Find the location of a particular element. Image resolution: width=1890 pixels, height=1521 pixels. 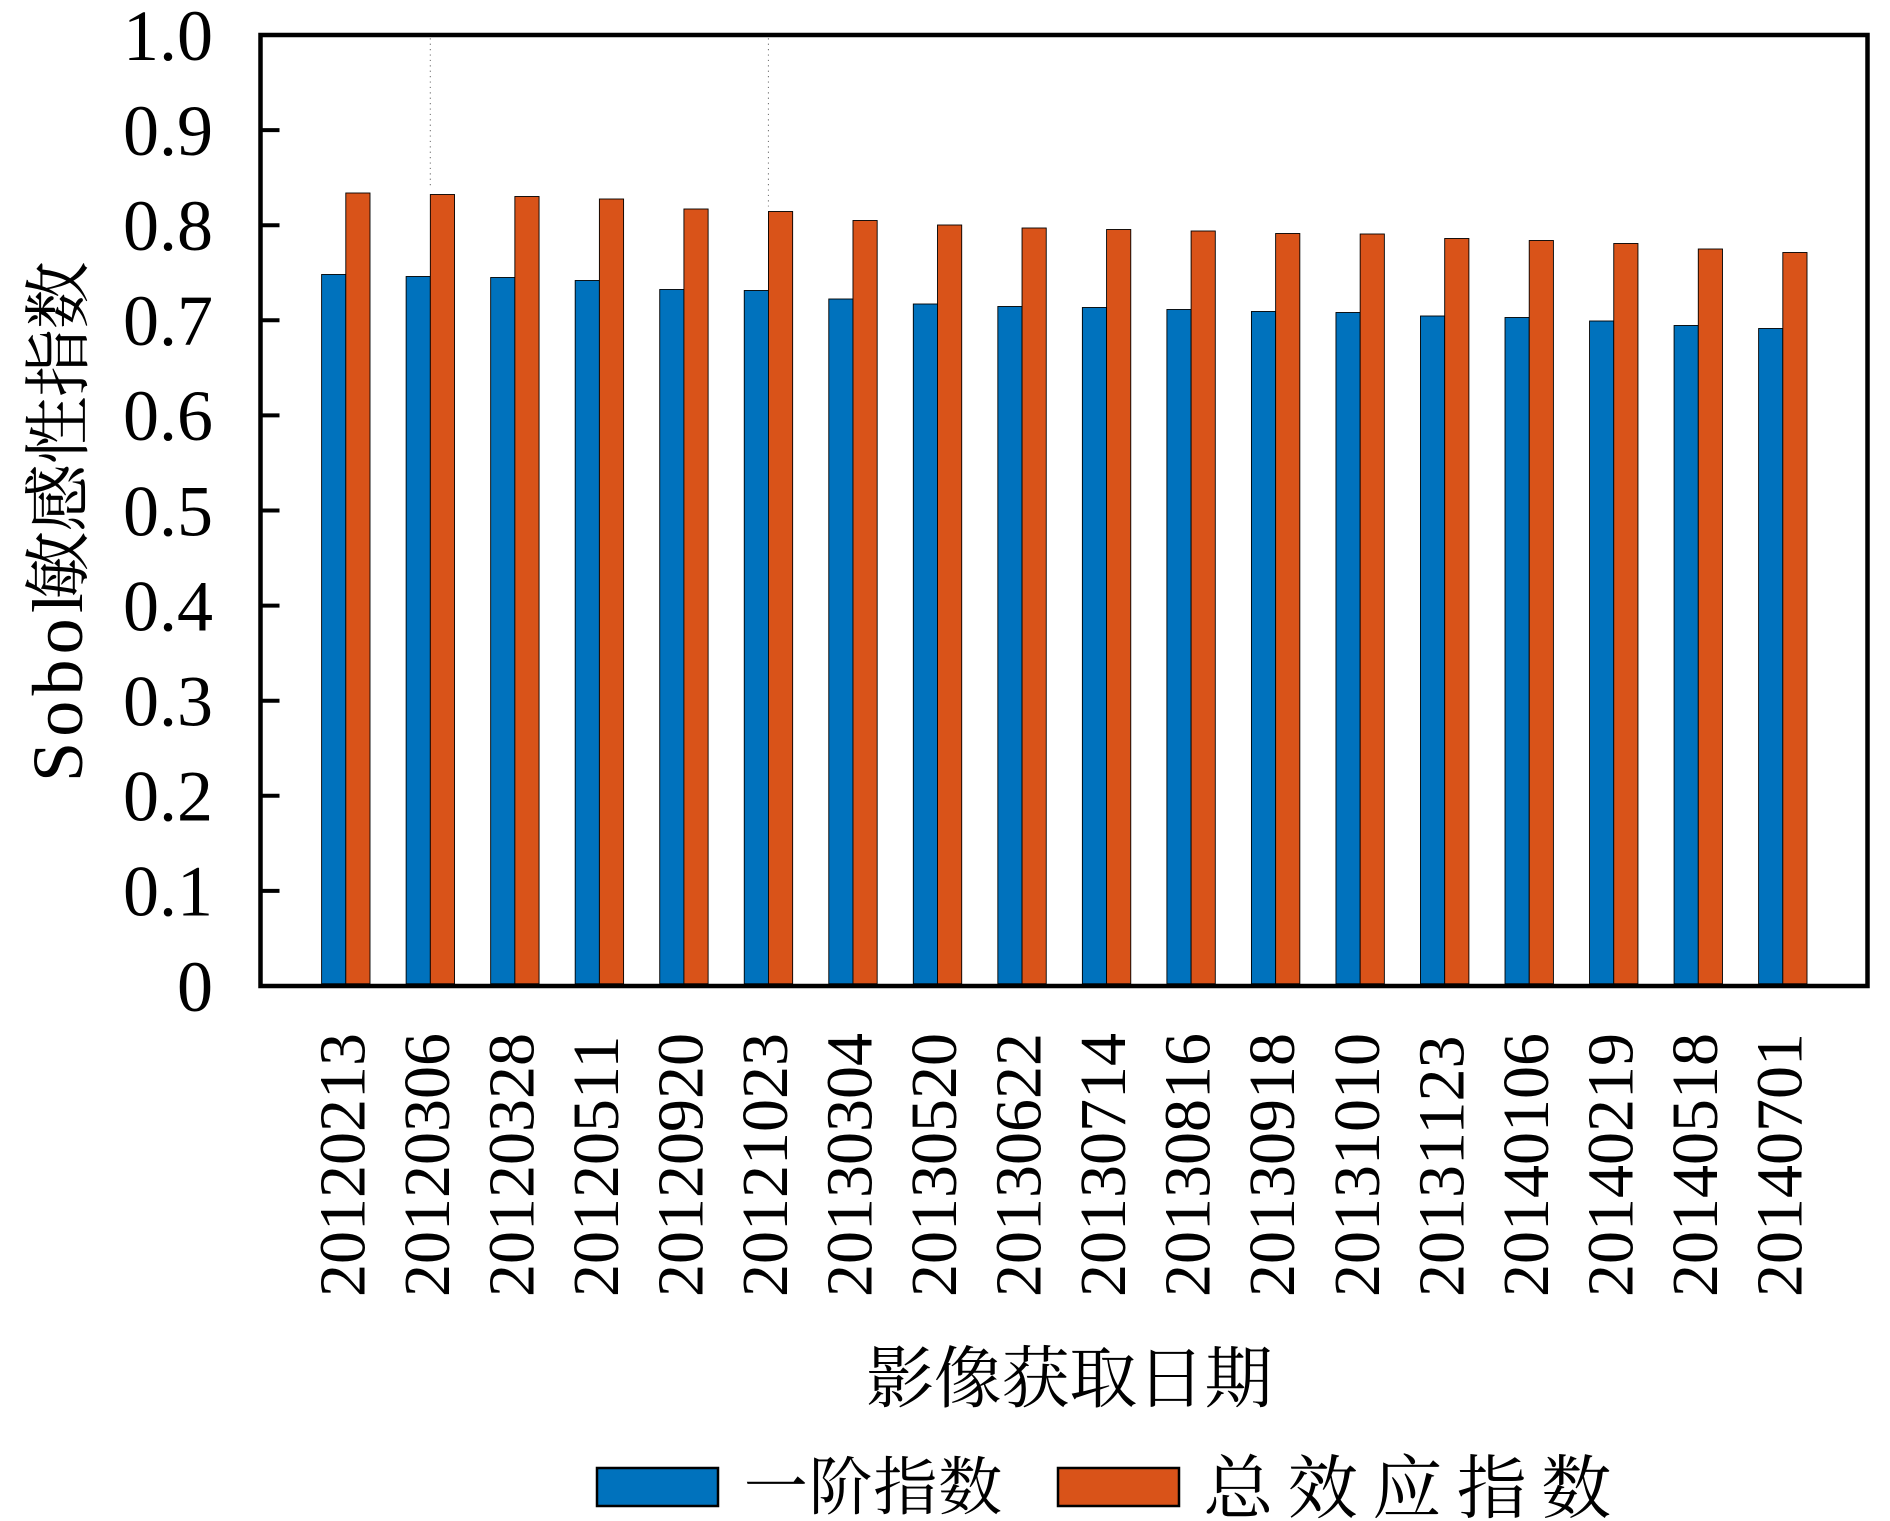

svg-text: 0.9 is located at coordinates (168, 131).